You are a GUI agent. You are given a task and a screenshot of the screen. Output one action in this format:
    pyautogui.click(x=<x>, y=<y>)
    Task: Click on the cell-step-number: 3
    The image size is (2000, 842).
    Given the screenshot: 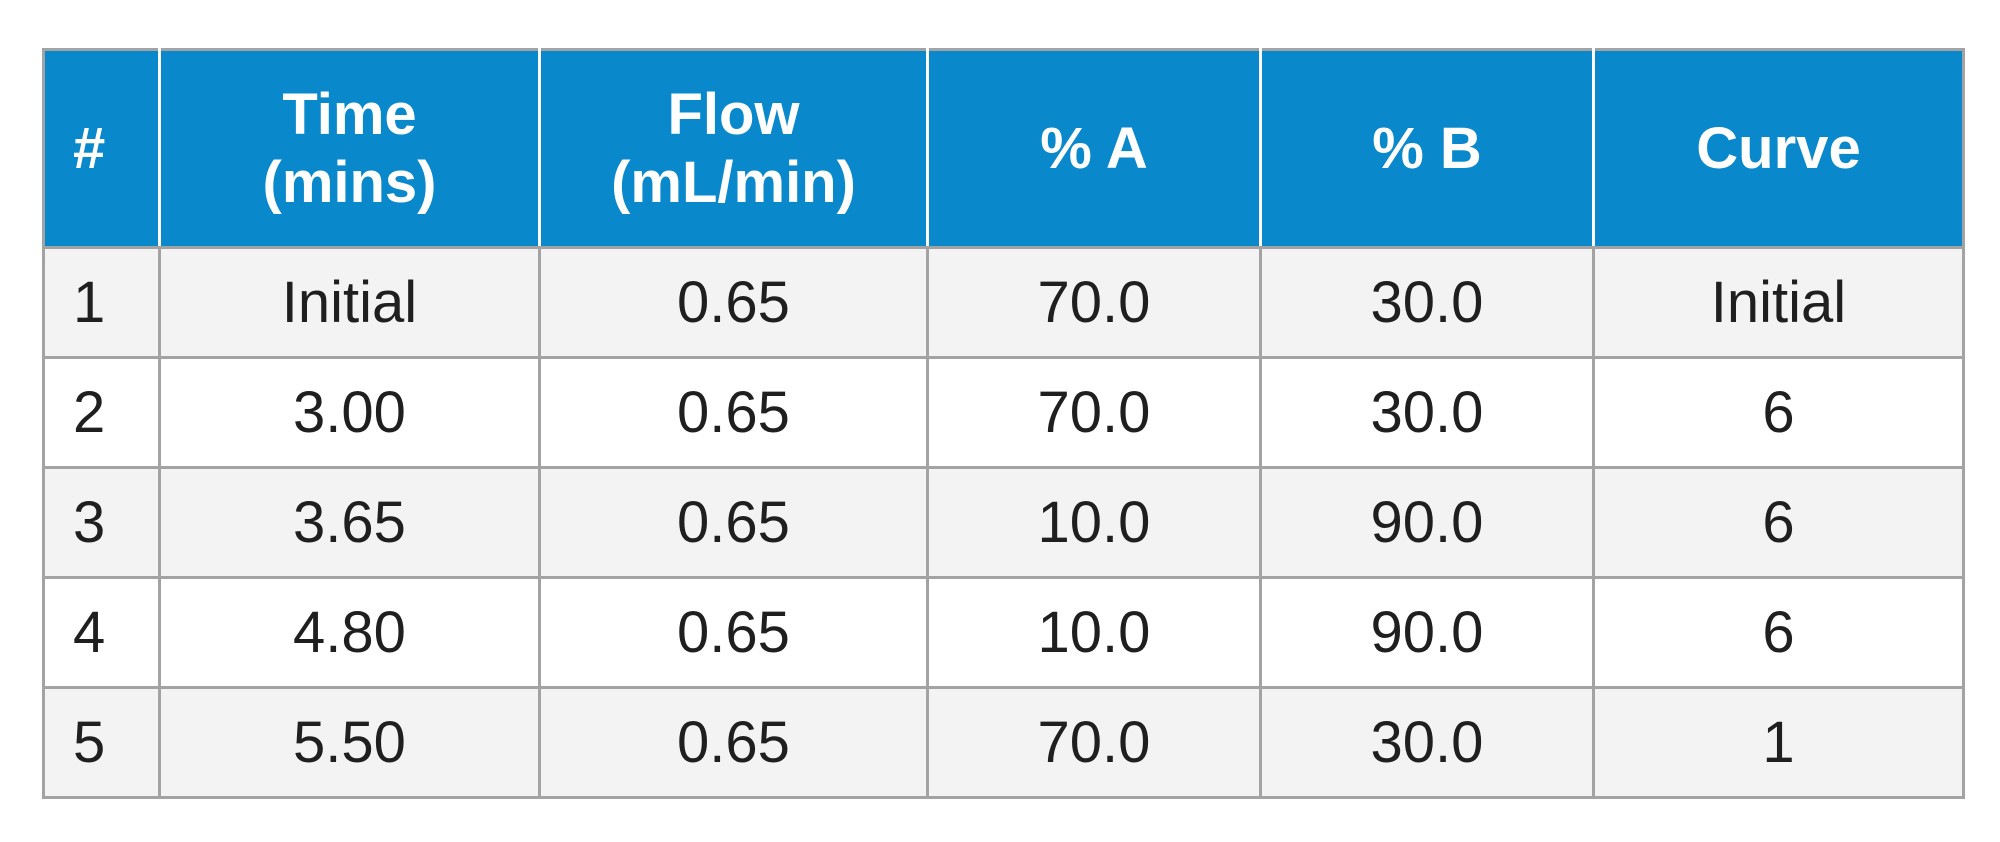 What is the action you would take?
    pyautogui.click(x=101, y=522)
    